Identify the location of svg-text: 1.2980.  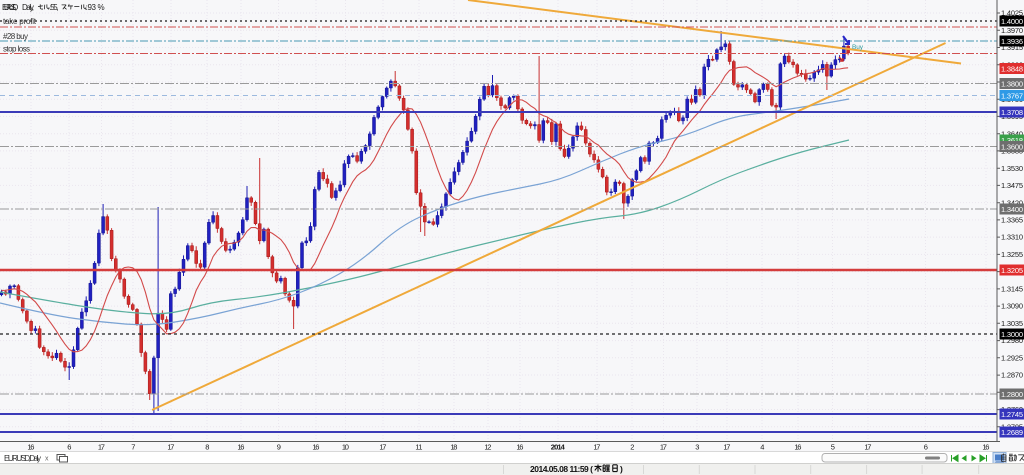
(1012, 340).